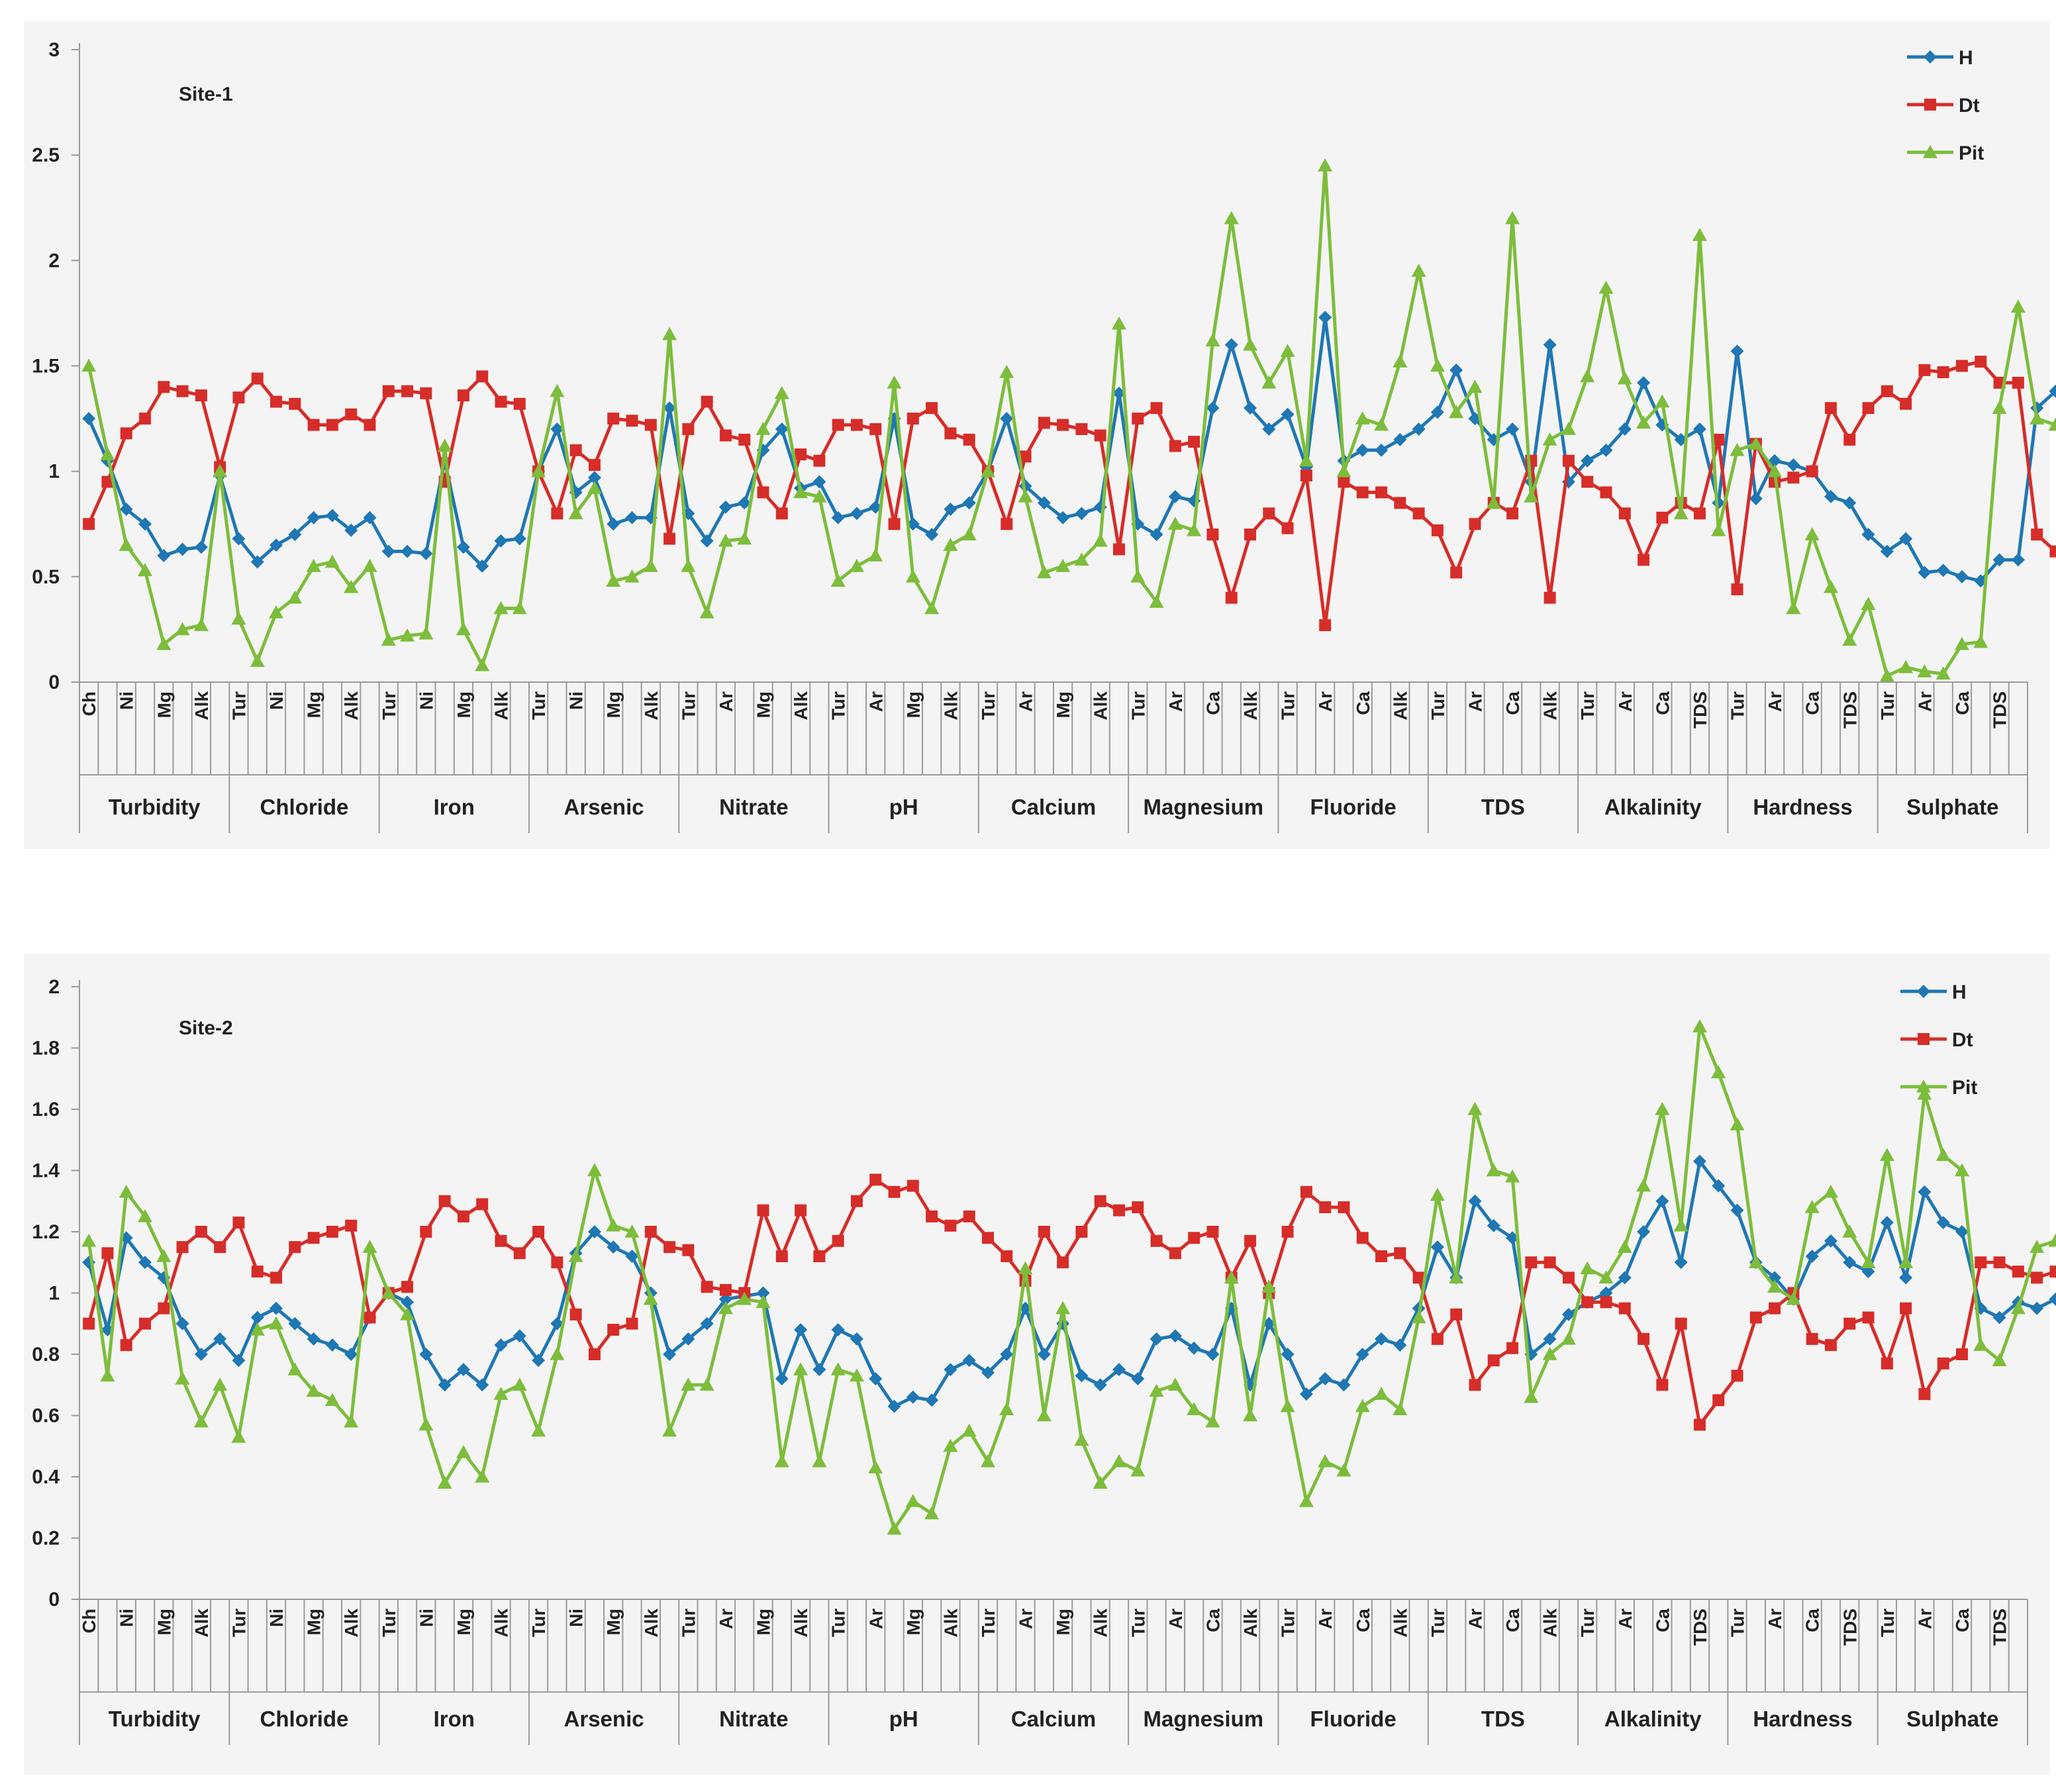 The height and width of the screenshot is (1792, 2056). Describe the element at coordinates (464, 1622) in the screenshot. I see `x-tick-label: Mg` at that location.